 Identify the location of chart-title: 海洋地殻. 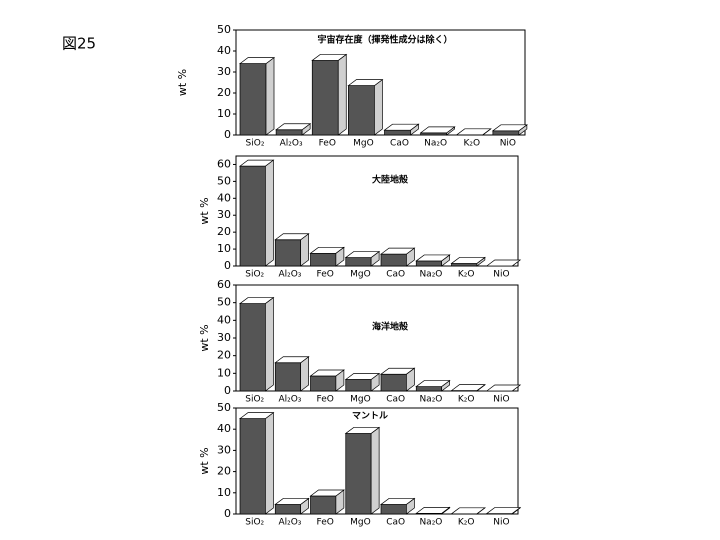
(390, 327).